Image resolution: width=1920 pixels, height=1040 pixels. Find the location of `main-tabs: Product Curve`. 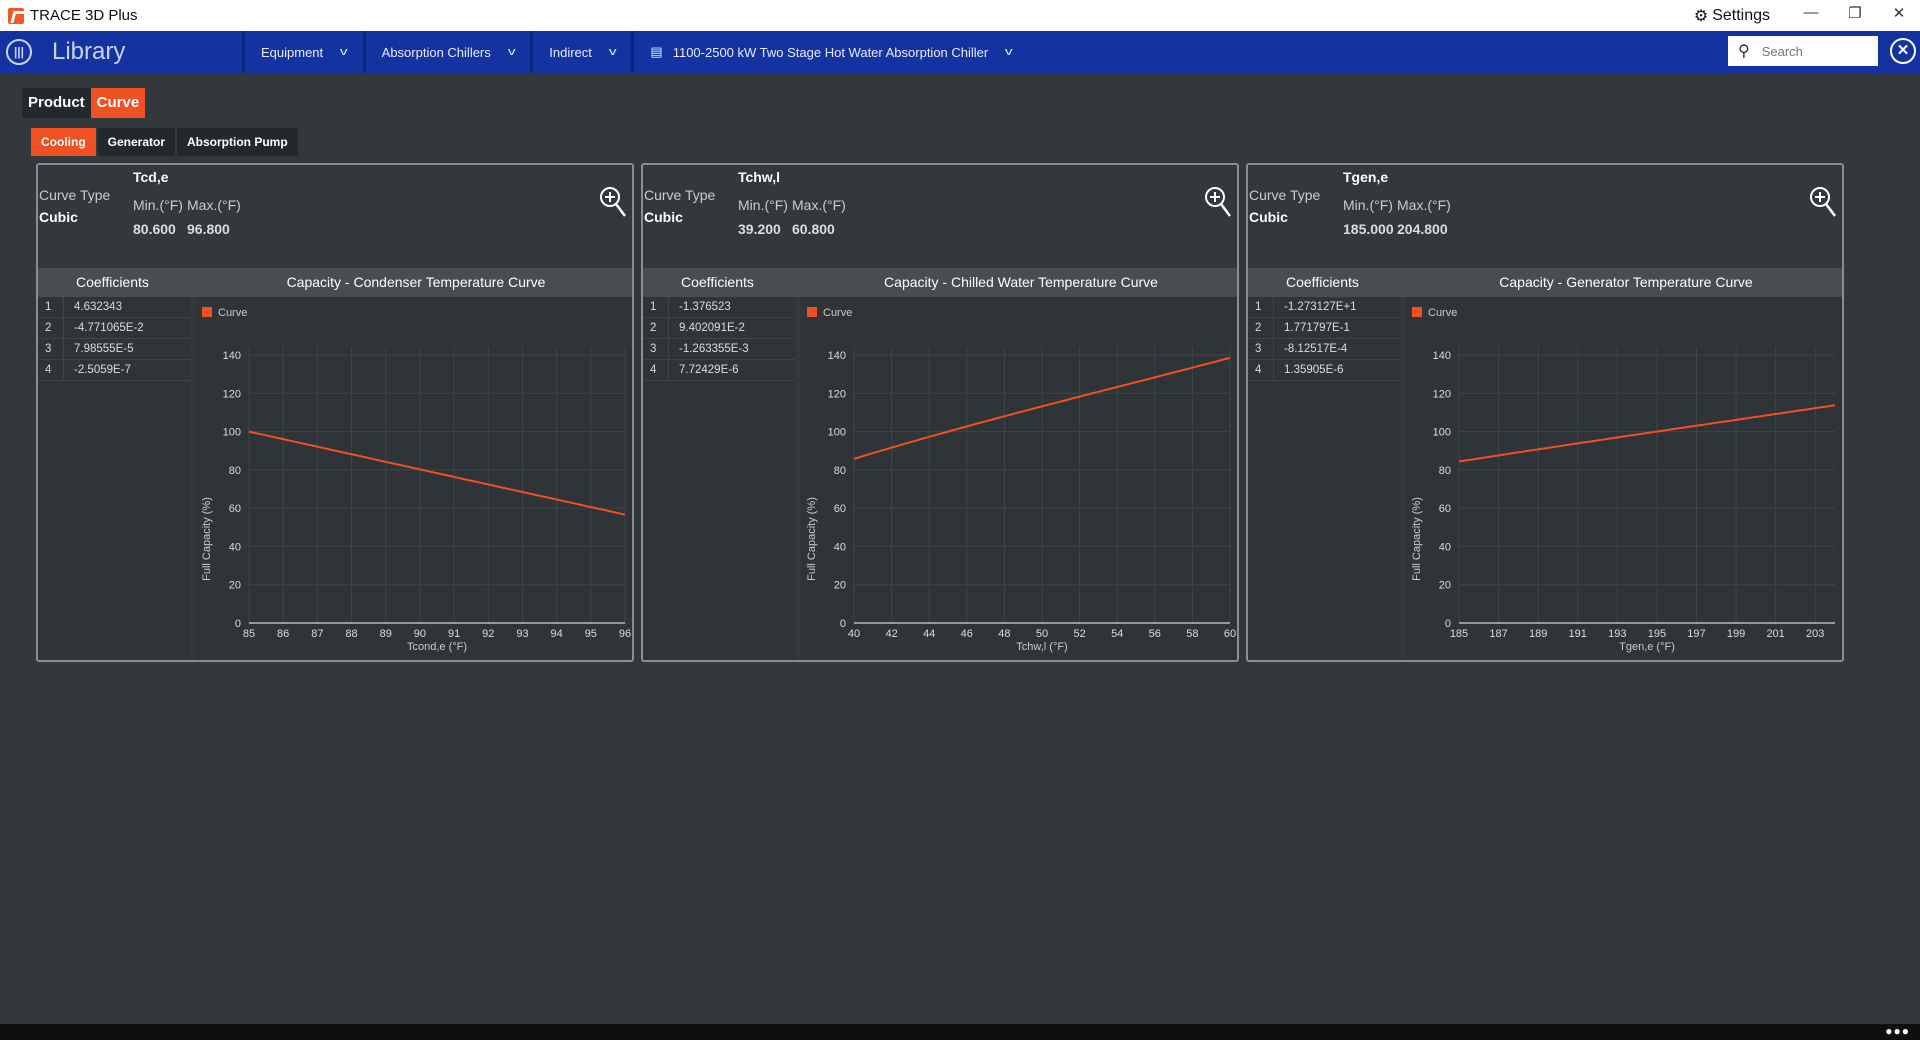

main-tabs: Product Curve is located at coordinates (84, 103).